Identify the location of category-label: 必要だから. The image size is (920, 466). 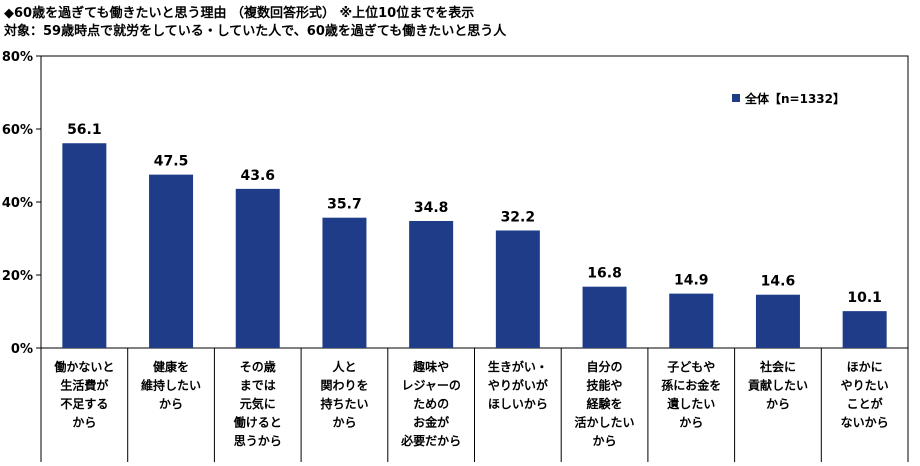
(430, 440).